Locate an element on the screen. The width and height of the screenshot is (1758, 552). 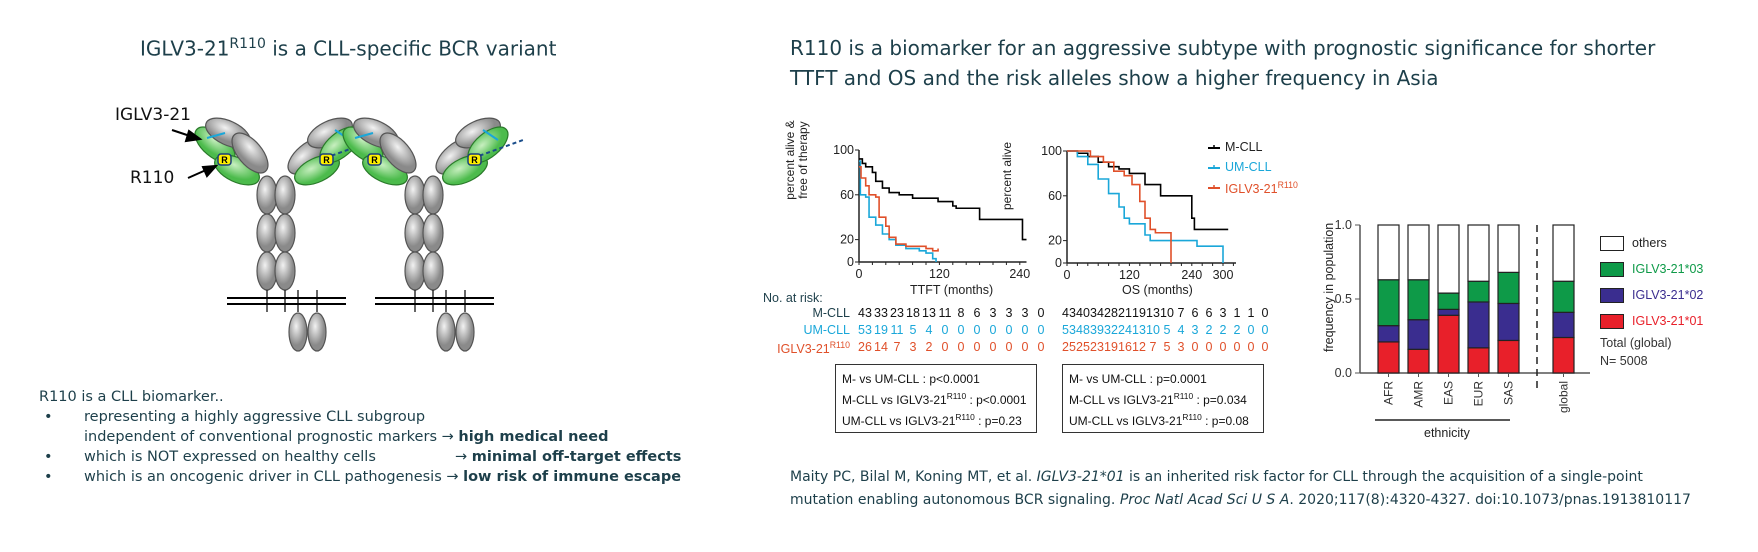
bcr-diagram: R R R R is located at coordinates (347, 231).